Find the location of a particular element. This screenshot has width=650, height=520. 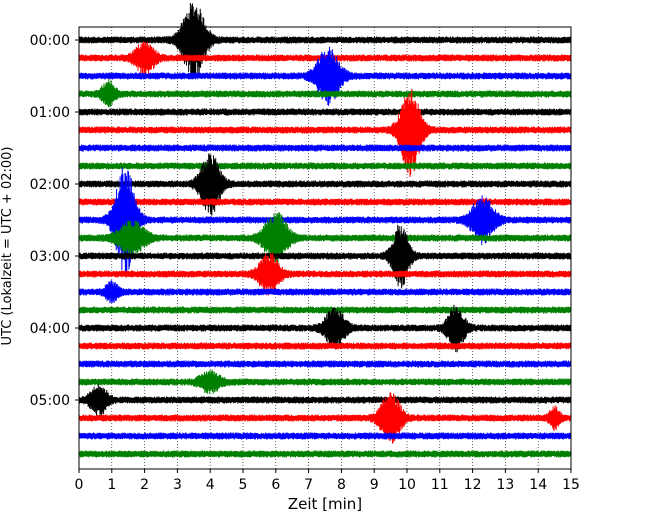

x-tick-label: 1 is located at coordinates (111, 485).